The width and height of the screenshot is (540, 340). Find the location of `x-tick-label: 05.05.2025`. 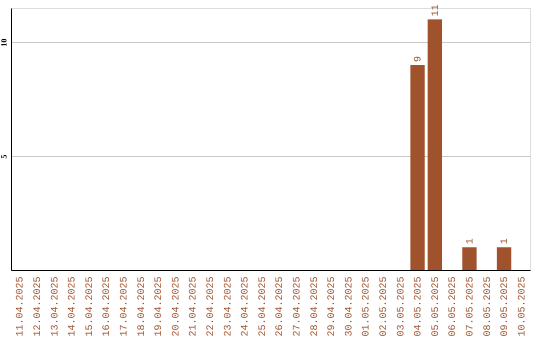

x-tick-label: 05.05.2025 is located at coordinates (436, 306).